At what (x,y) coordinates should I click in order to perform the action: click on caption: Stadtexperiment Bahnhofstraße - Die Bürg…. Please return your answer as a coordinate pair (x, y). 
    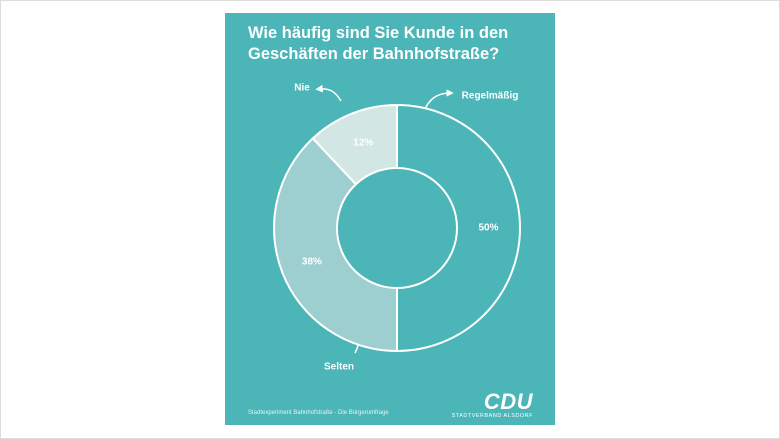
    Looking at the image, I should click on (318, 413).